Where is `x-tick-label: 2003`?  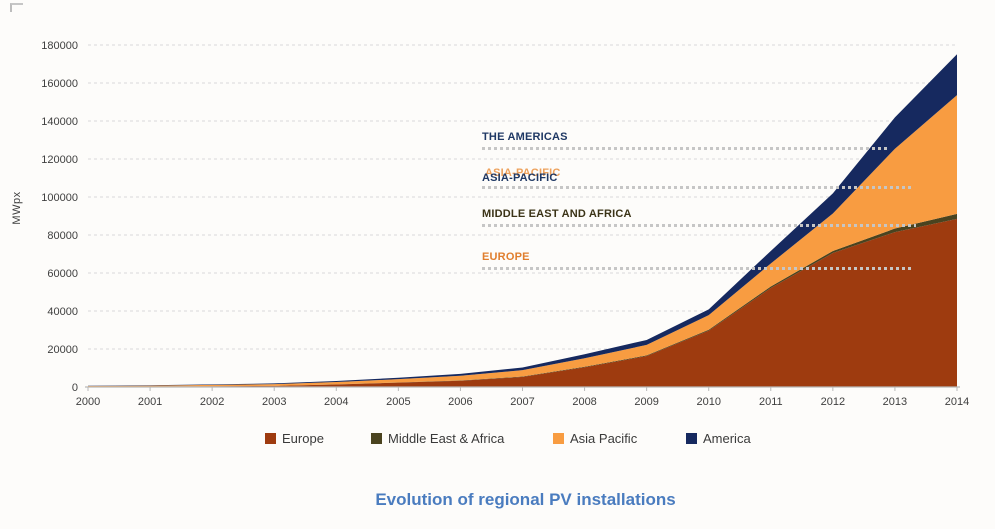 x-tick-label: 2003 is located at coordinates (274, 402).